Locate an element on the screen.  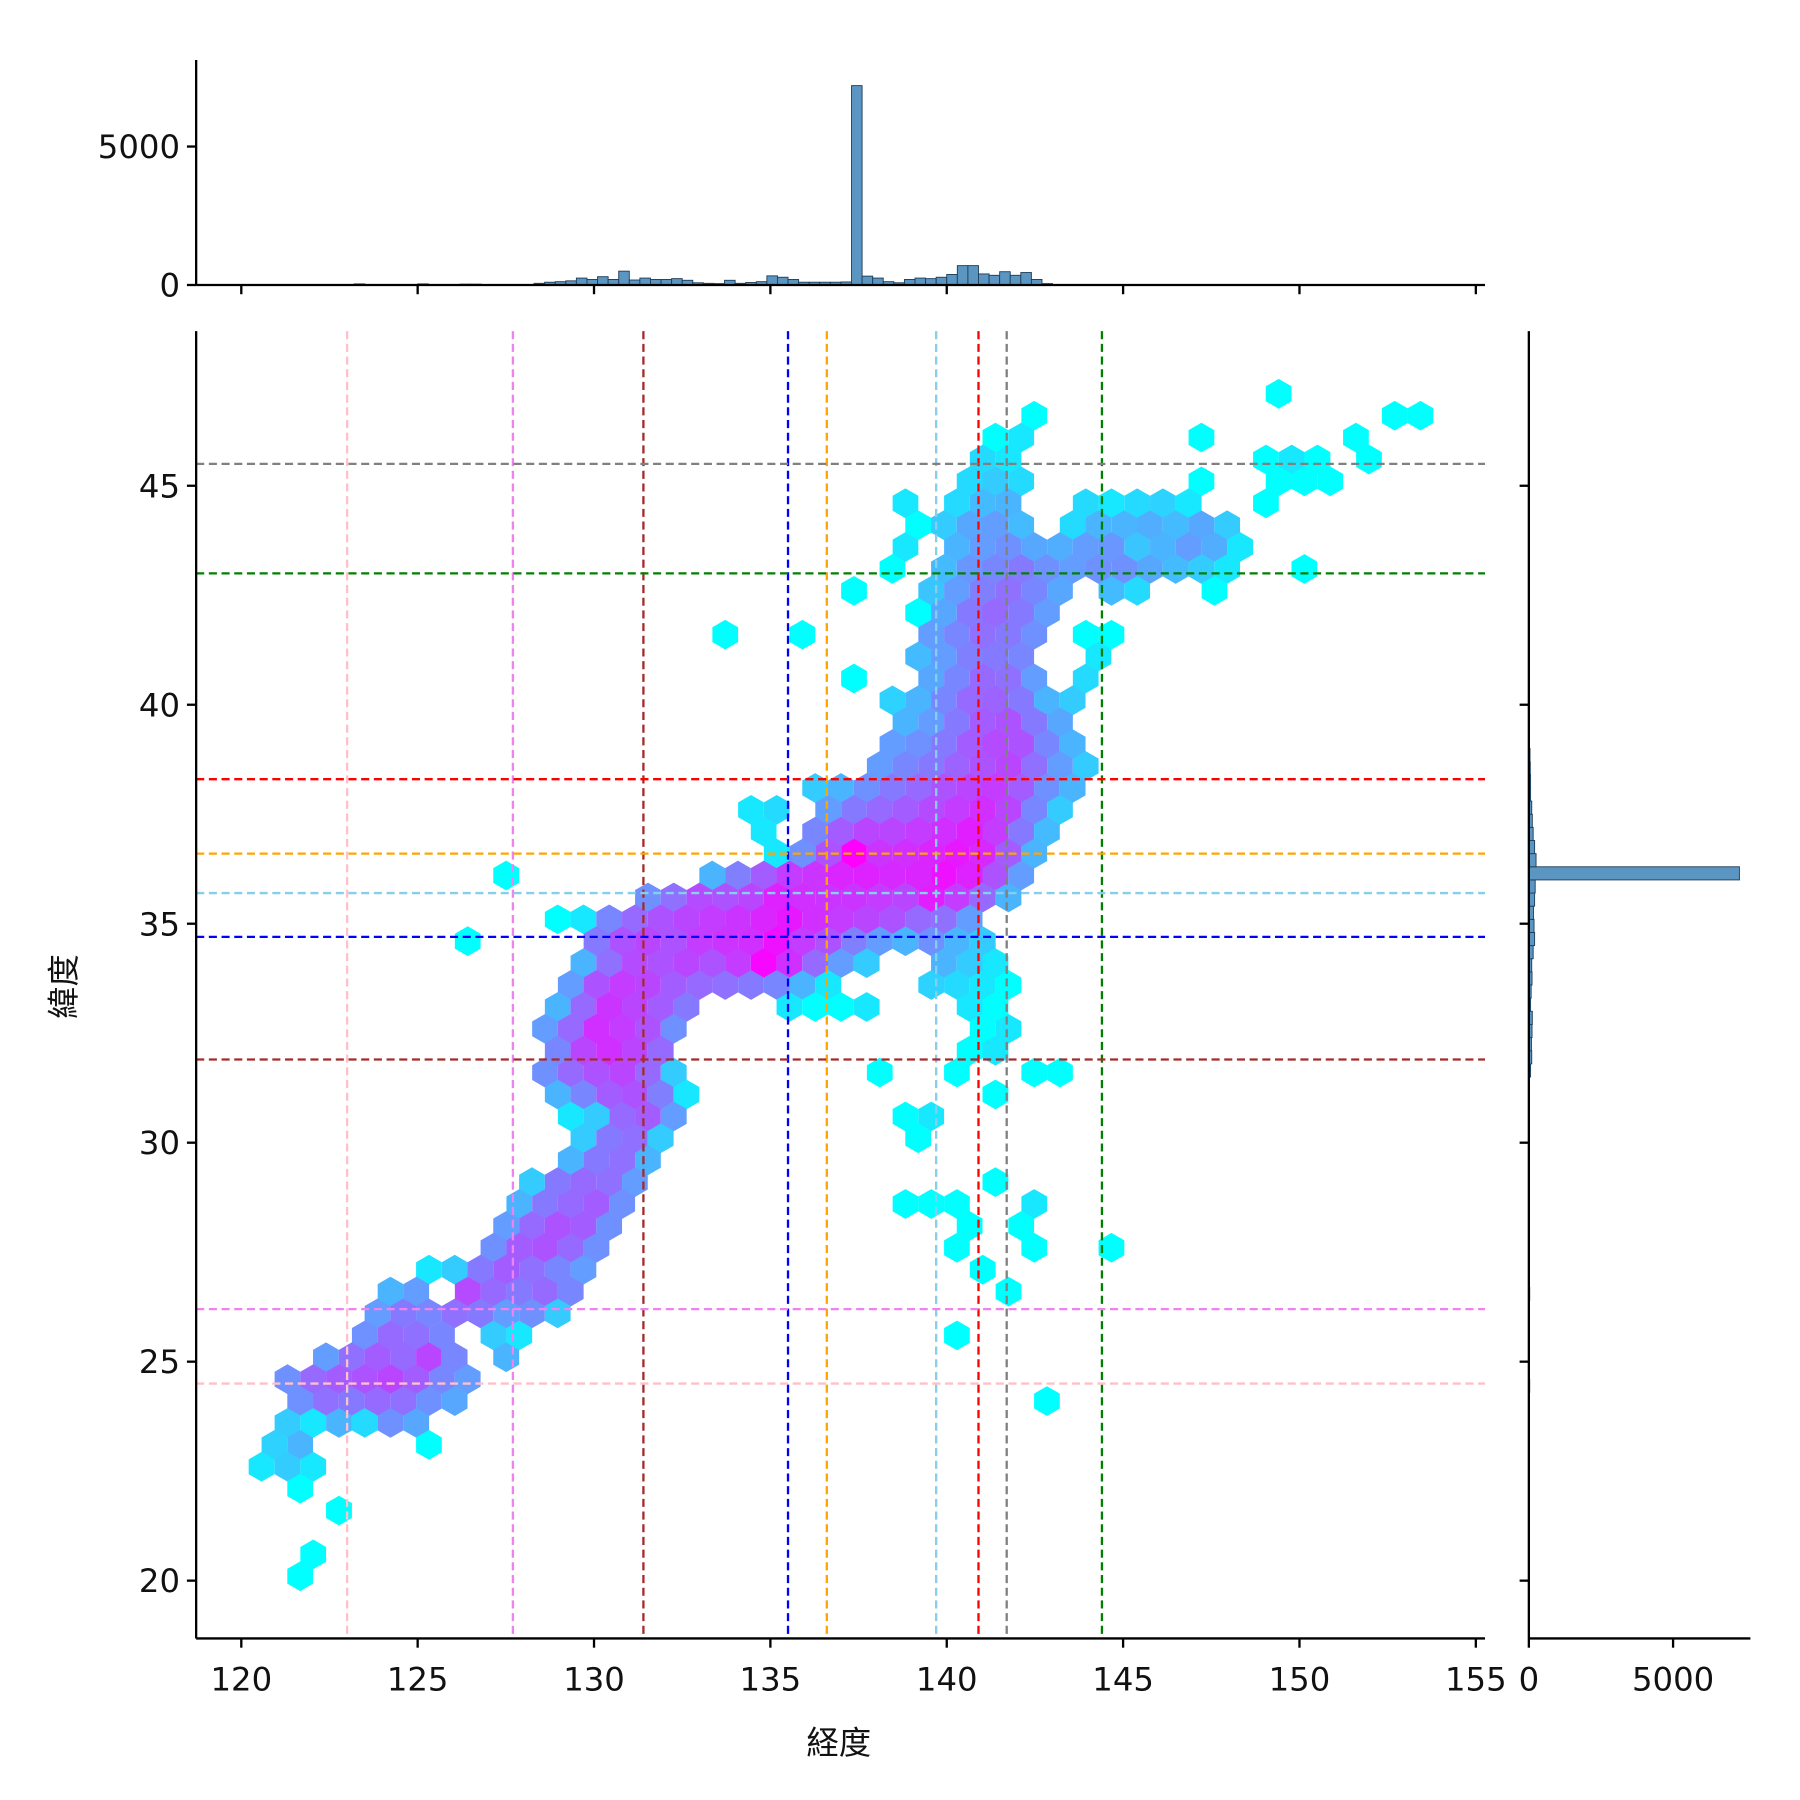
y-axis-label: 緯度 is located at coordinates (64, 986).